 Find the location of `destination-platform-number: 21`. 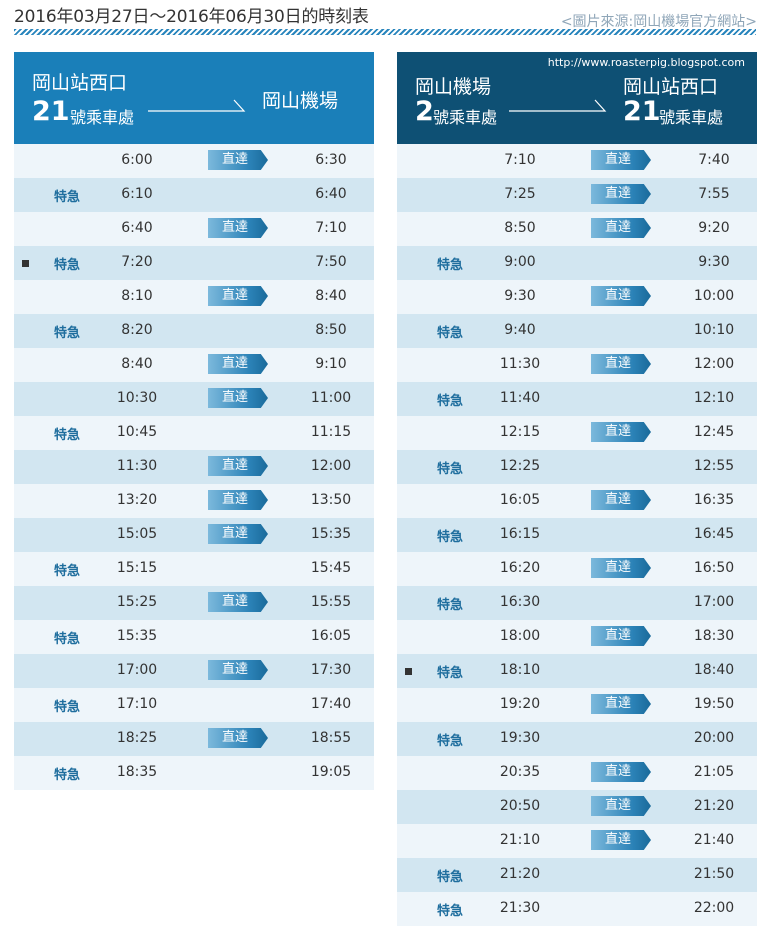

destination-platform-number: 21 is located at coordinates (642, 111).